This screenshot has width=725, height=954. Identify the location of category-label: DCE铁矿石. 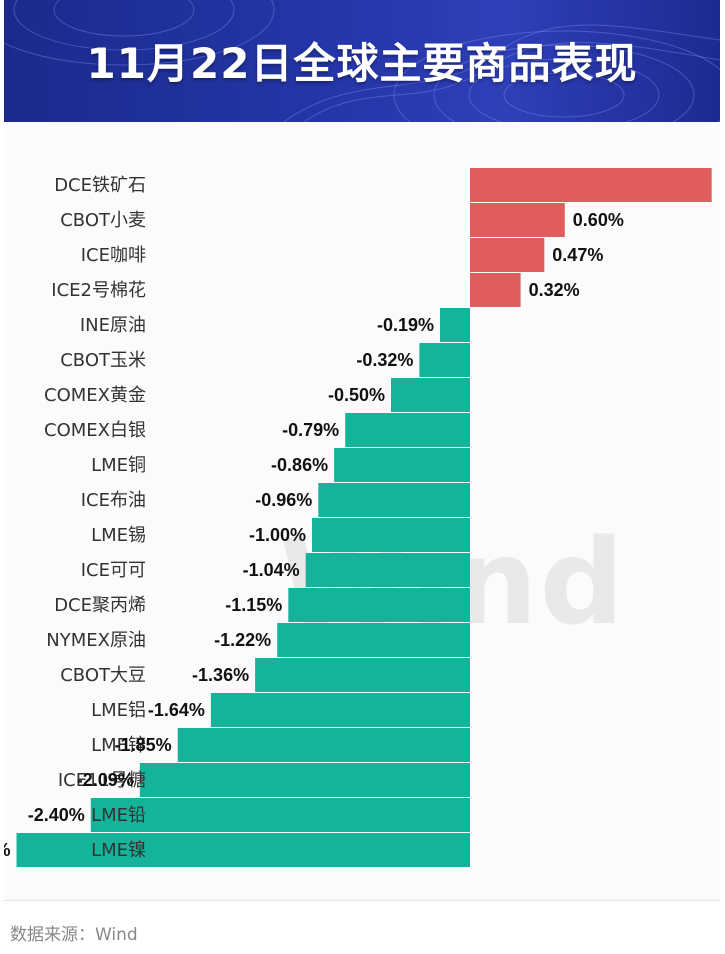
(100, 185).